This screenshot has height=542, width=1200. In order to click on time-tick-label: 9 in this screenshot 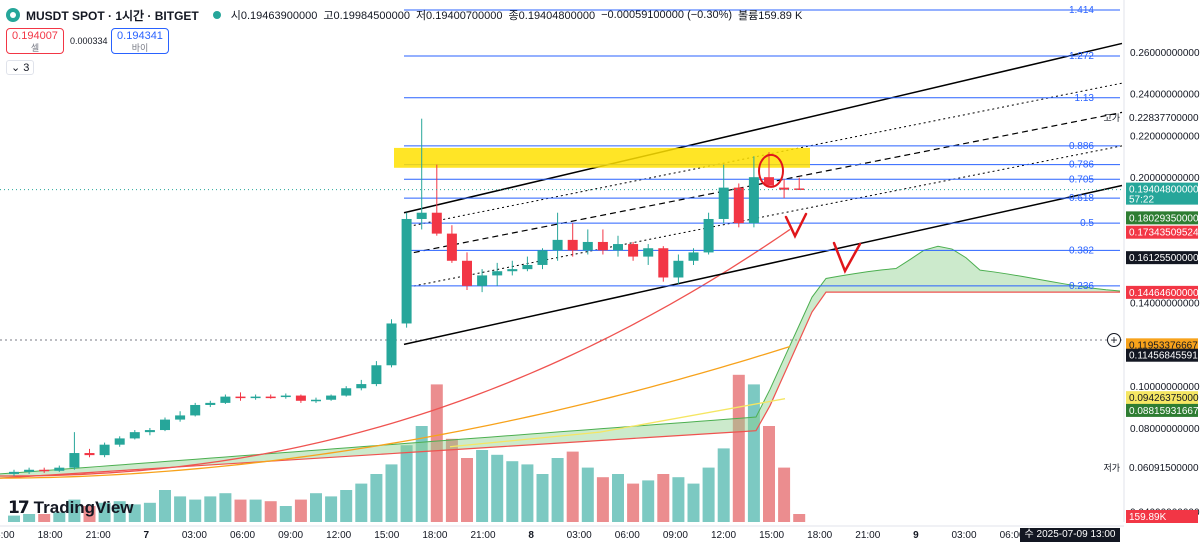, I will do `click(916, 535)`.